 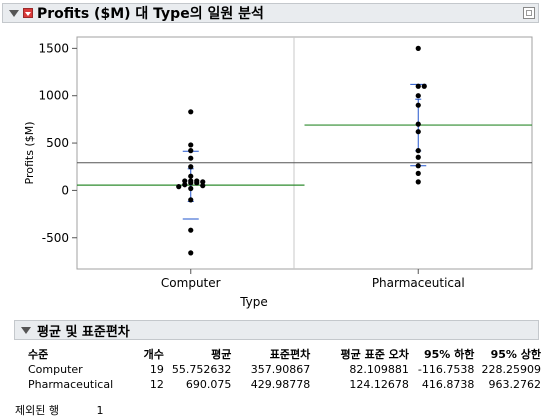 What do you see at coordinates (53, 48) in the screenshot?
I see `y-tick-label: 1500` at bounding box center [53, 48].